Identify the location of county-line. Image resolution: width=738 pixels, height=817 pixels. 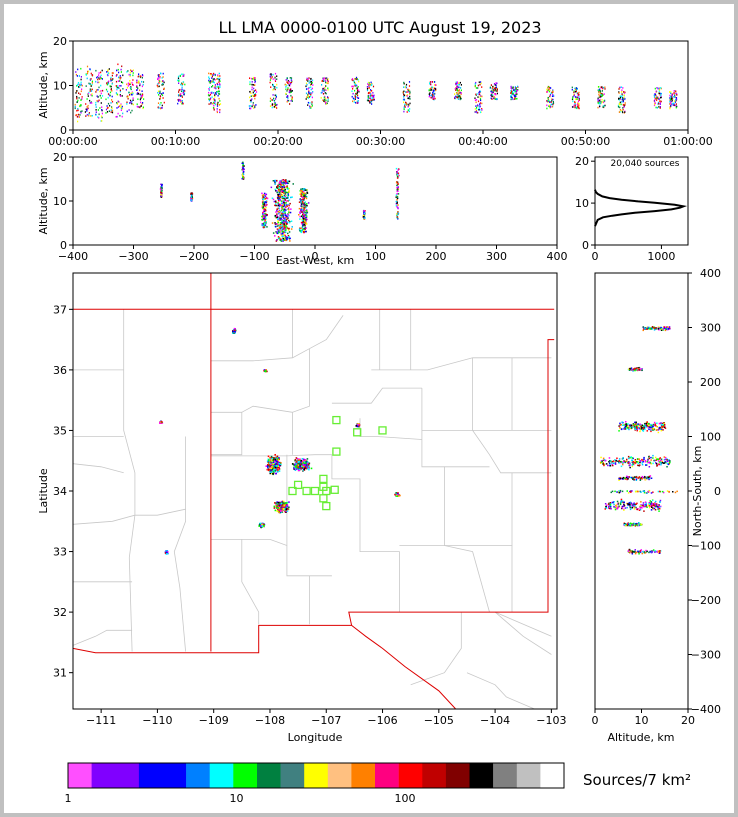
(250, 582).